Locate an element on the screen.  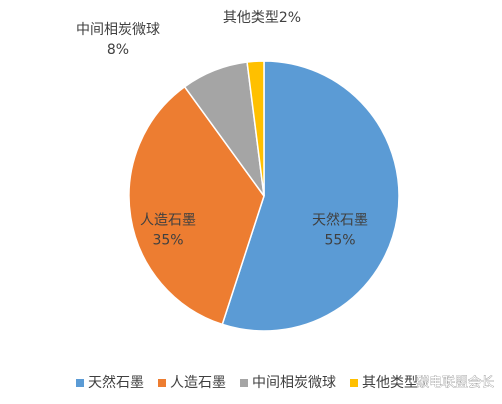
slice-value-label: 2% is located at coordinates (290, 18).